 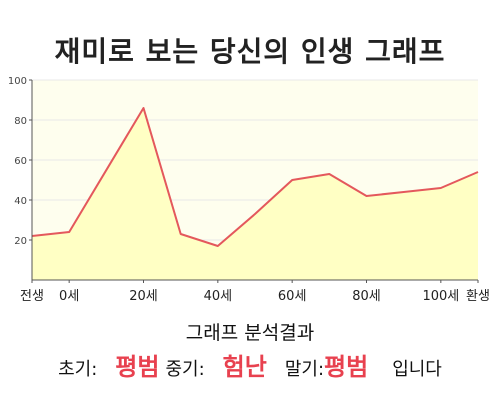 I want to click on y-tick-label-100: 100, so click(x=17, y=81).